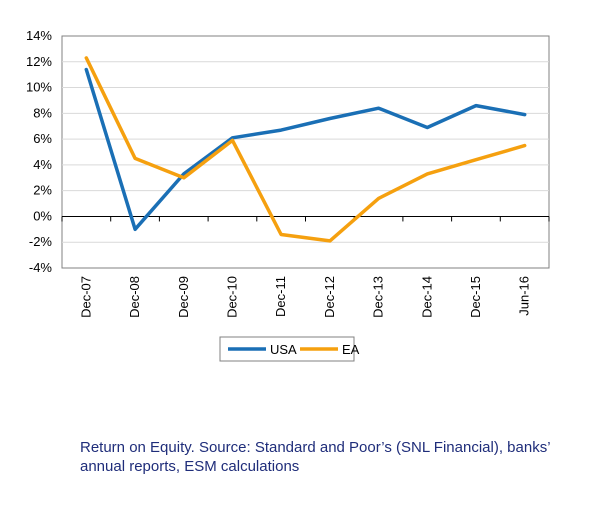  Describe the element at coordinates (41, 267) in the screenshot. I see `y-tick-label: -4%` at that location.